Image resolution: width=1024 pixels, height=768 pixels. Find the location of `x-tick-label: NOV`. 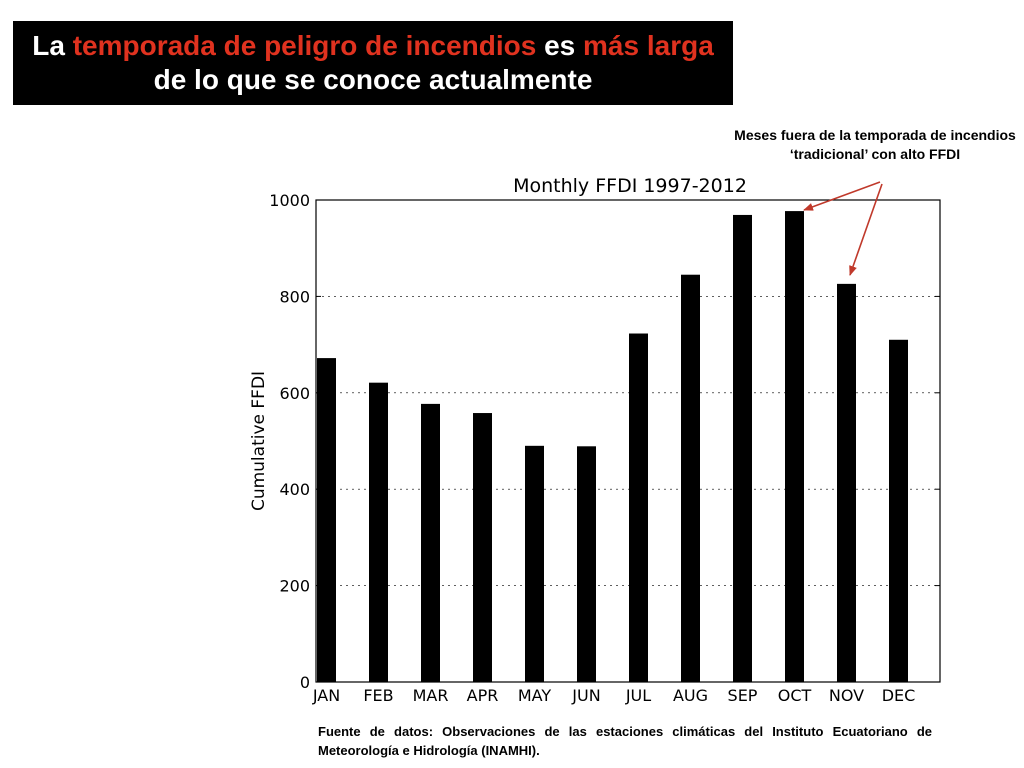

x-tick-label: NOV is located at coordinates (846, 695).